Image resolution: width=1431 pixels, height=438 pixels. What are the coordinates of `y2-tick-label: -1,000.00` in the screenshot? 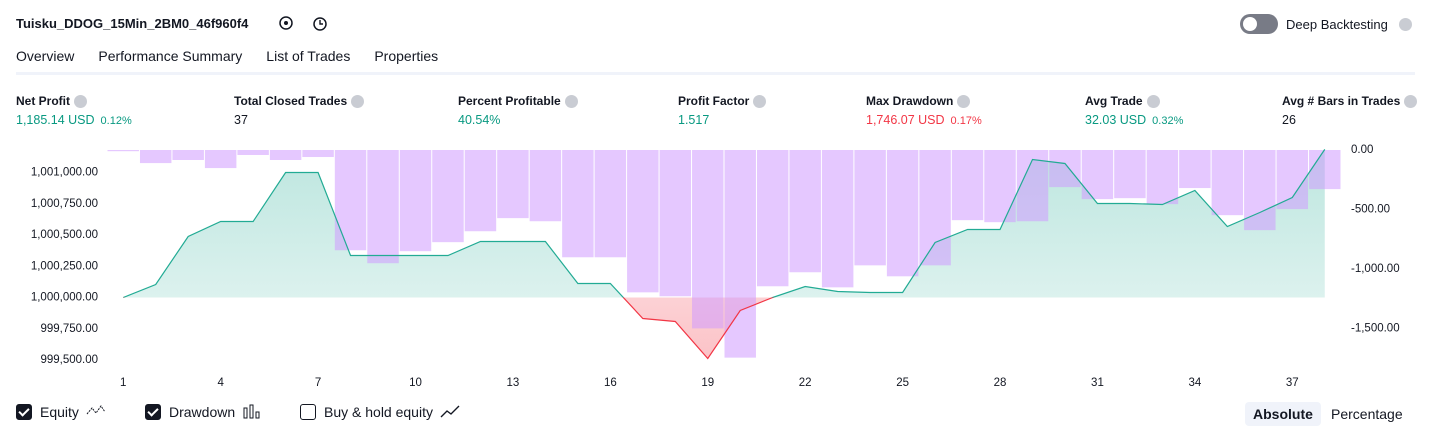 It's located at (1375, 269).